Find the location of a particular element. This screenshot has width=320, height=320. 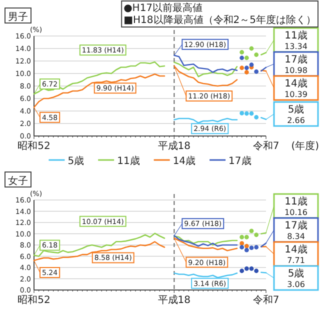

x-axis-title: (年度) is located at coordinates (305, 146).